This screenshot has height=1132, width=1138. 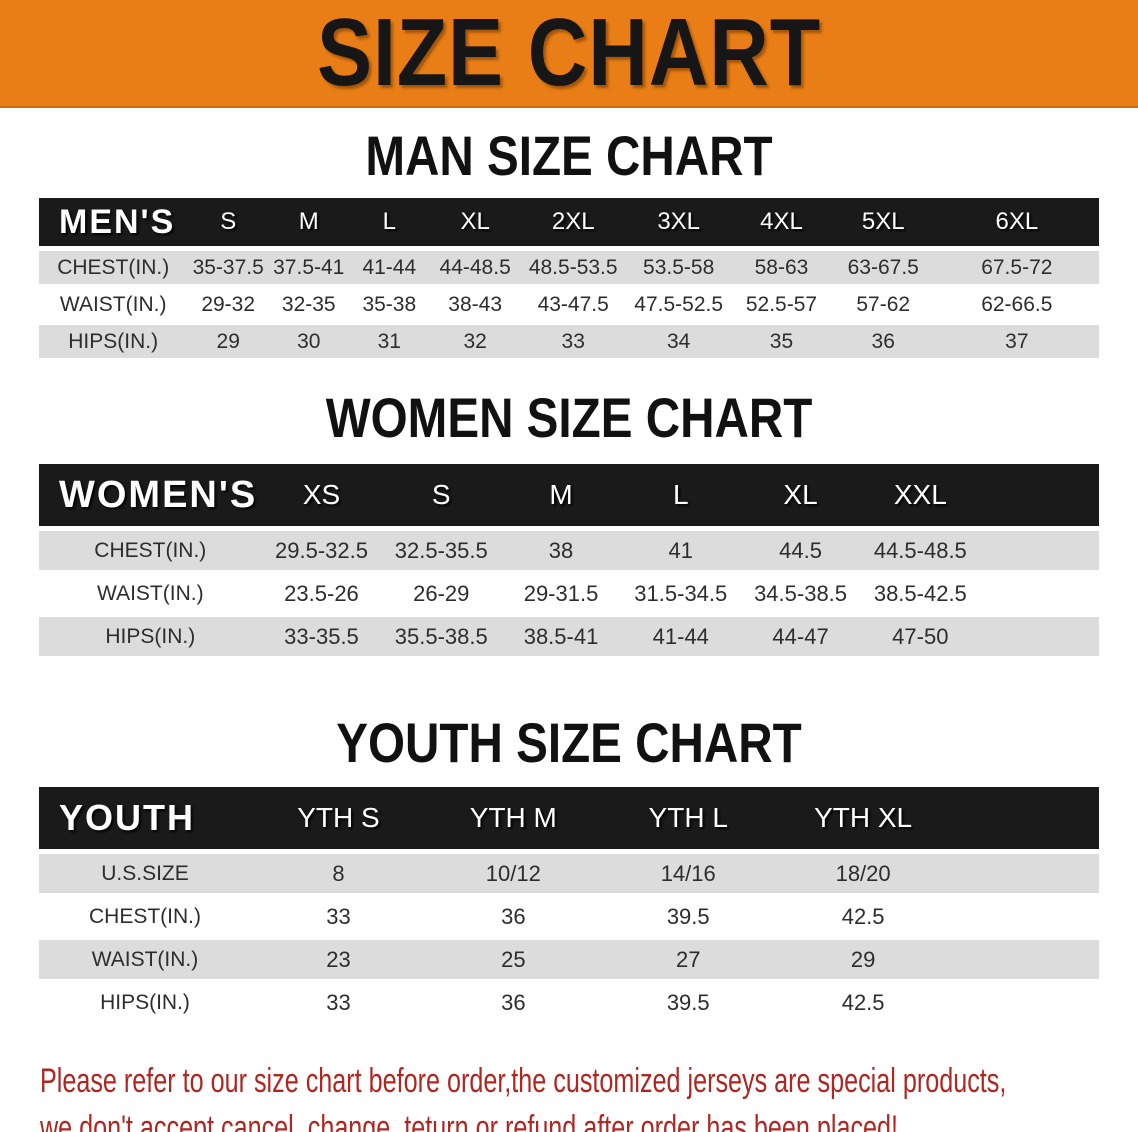 I want to click on header-filler-cell, so click(x=1039, y=497).